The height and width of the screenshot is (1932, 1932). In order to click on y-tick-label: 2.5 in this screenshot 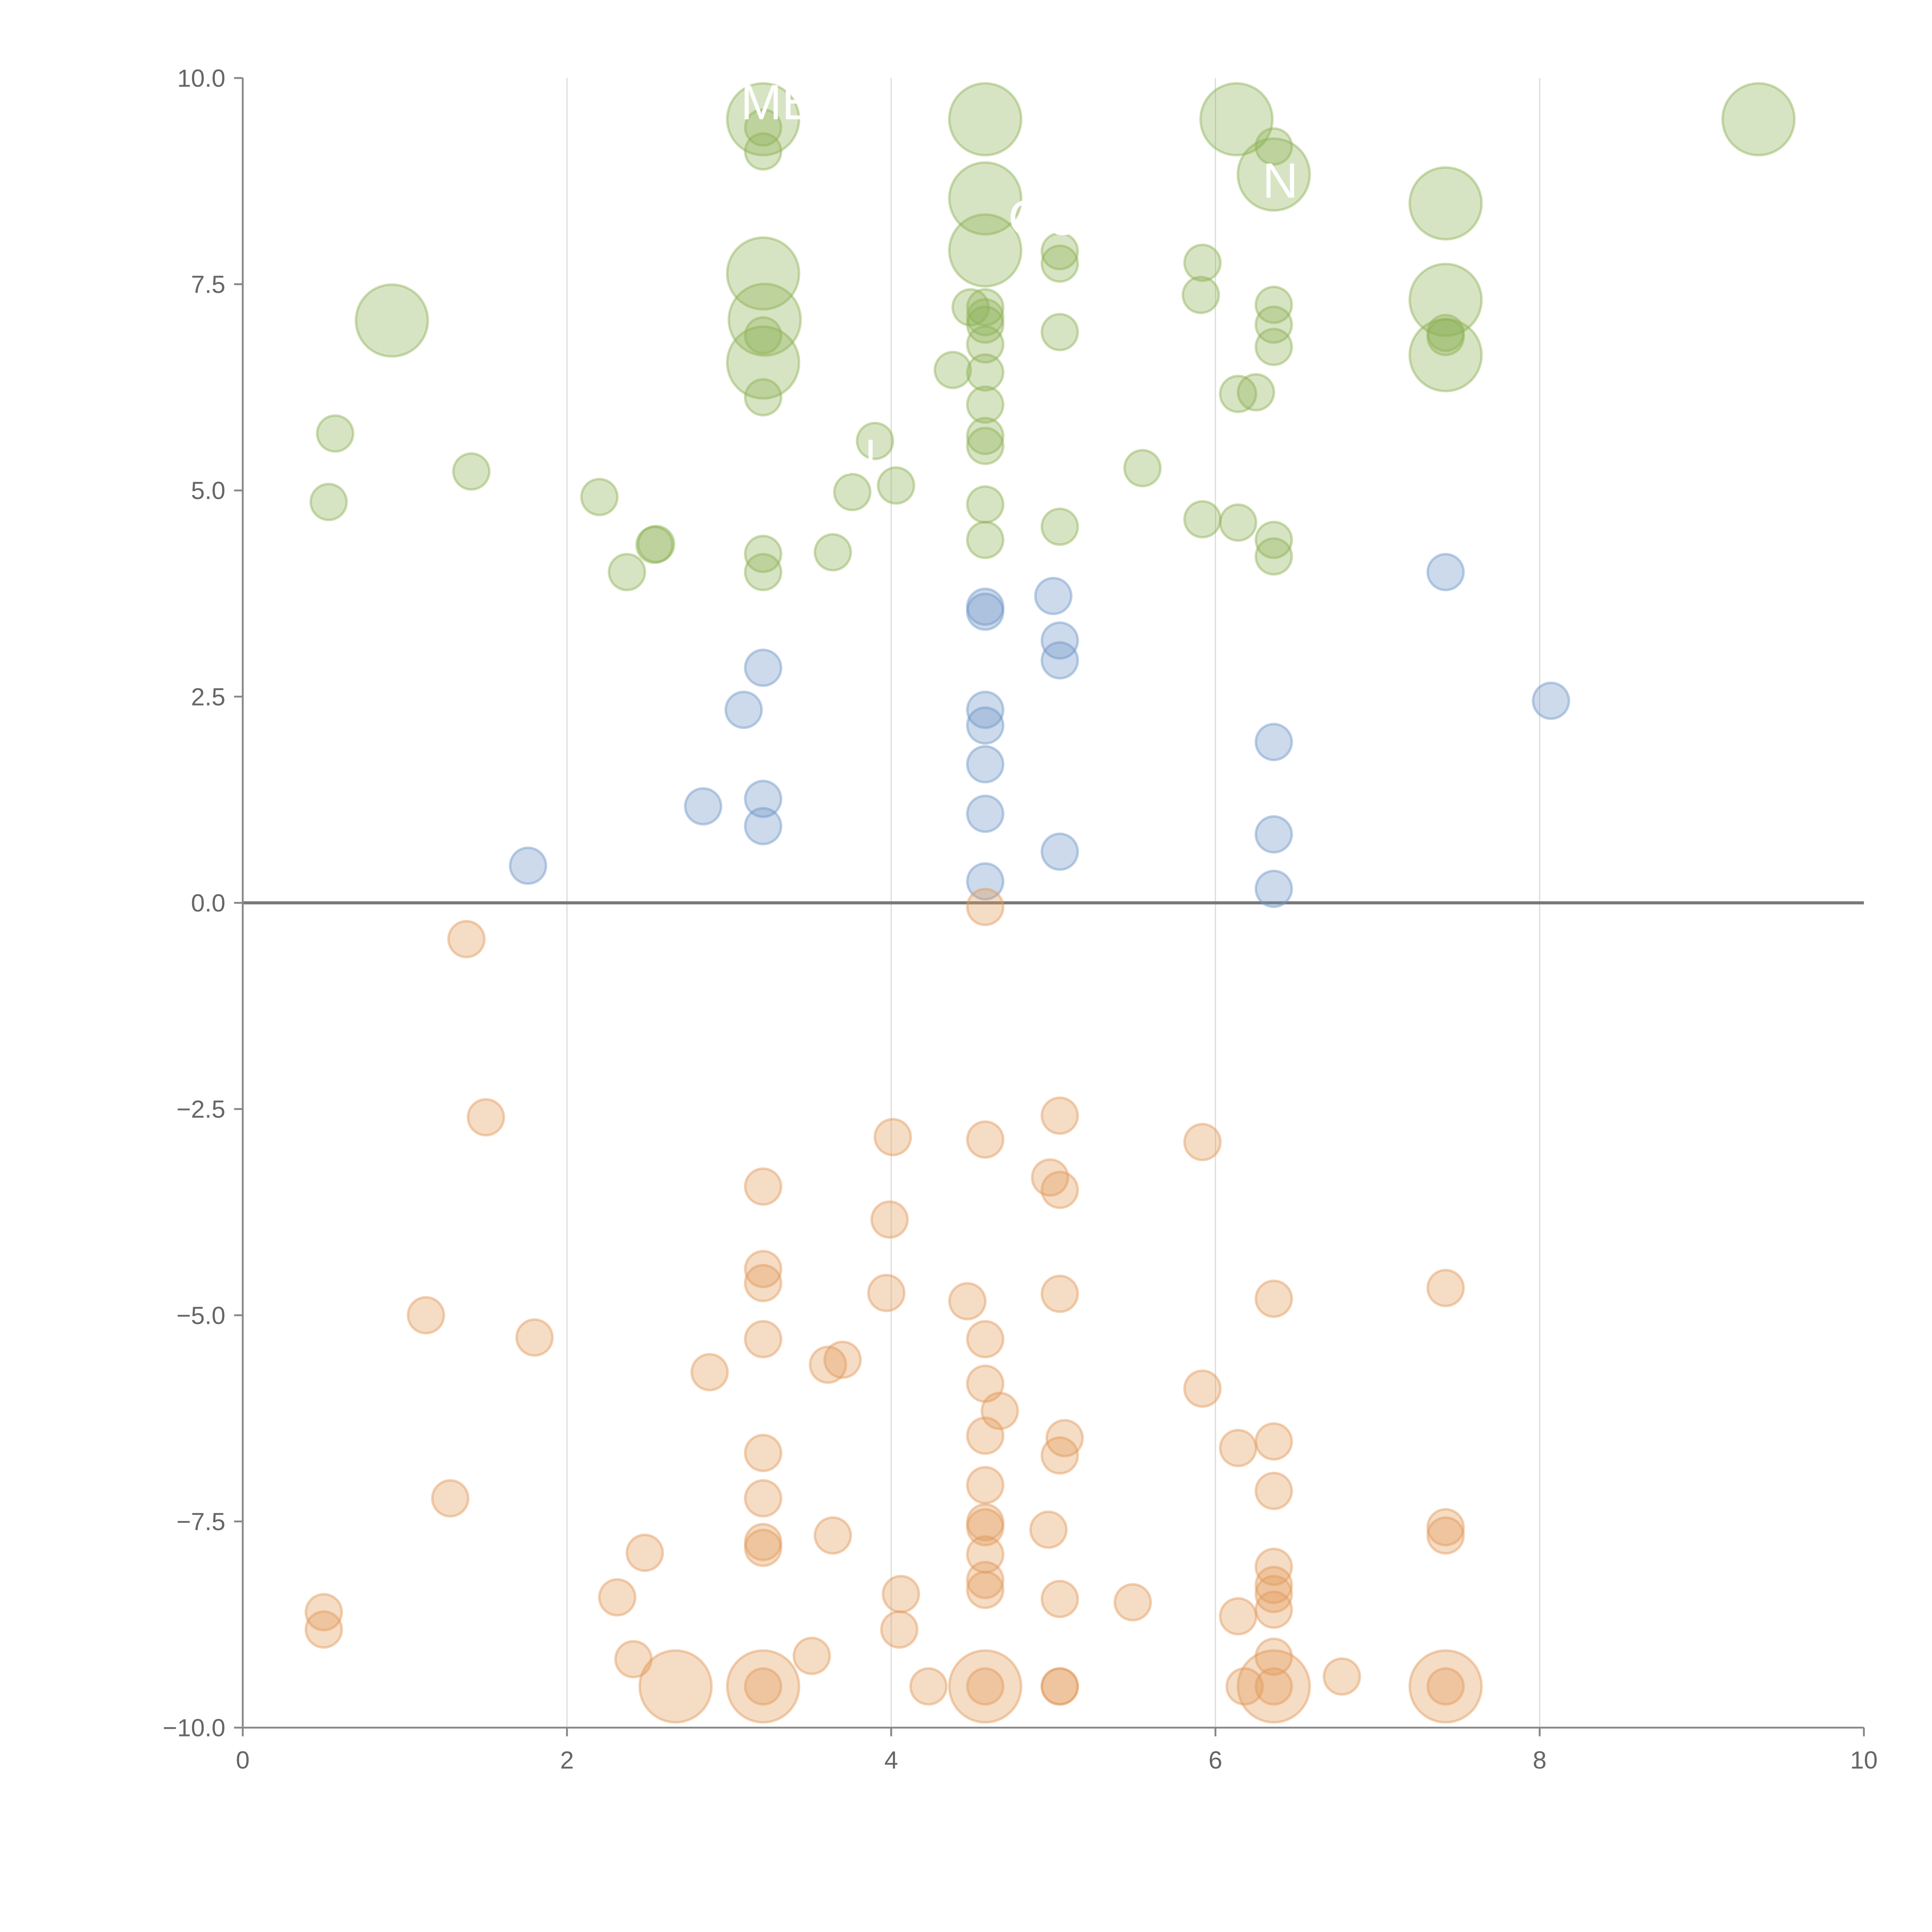, I will do `click(208, 697)`.